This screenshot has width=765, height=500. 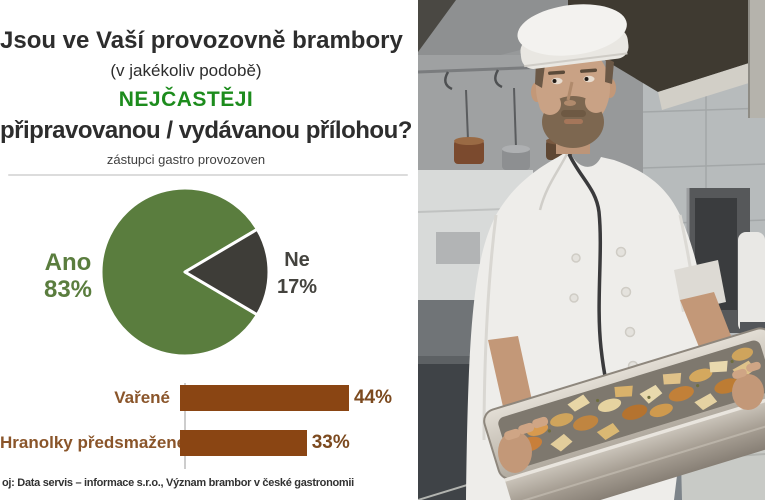 I want to click on extraction-hood, so click(x=591, y=59).